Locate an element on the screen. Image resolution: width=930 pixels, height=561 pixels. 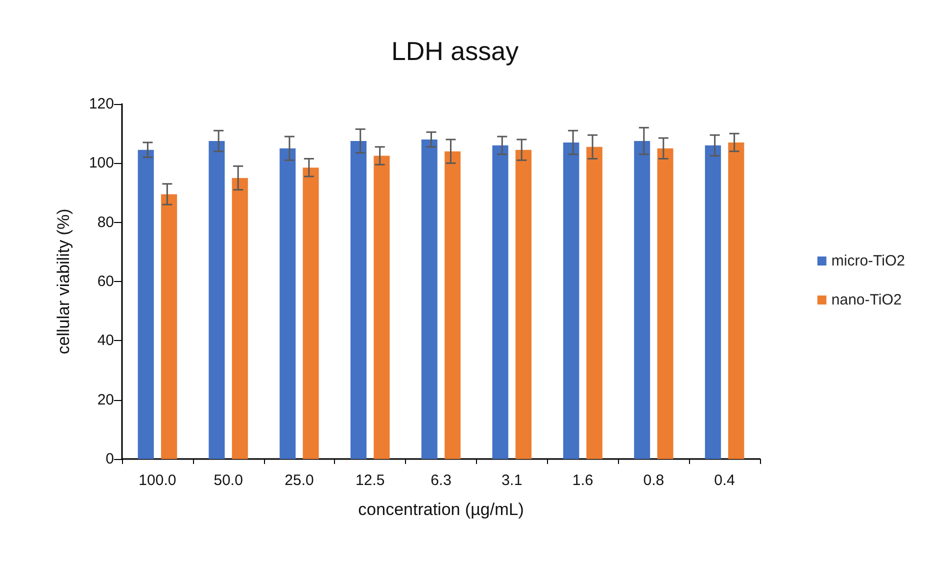
x-tick-label: 100.0 is located at coordinates (157, 480).